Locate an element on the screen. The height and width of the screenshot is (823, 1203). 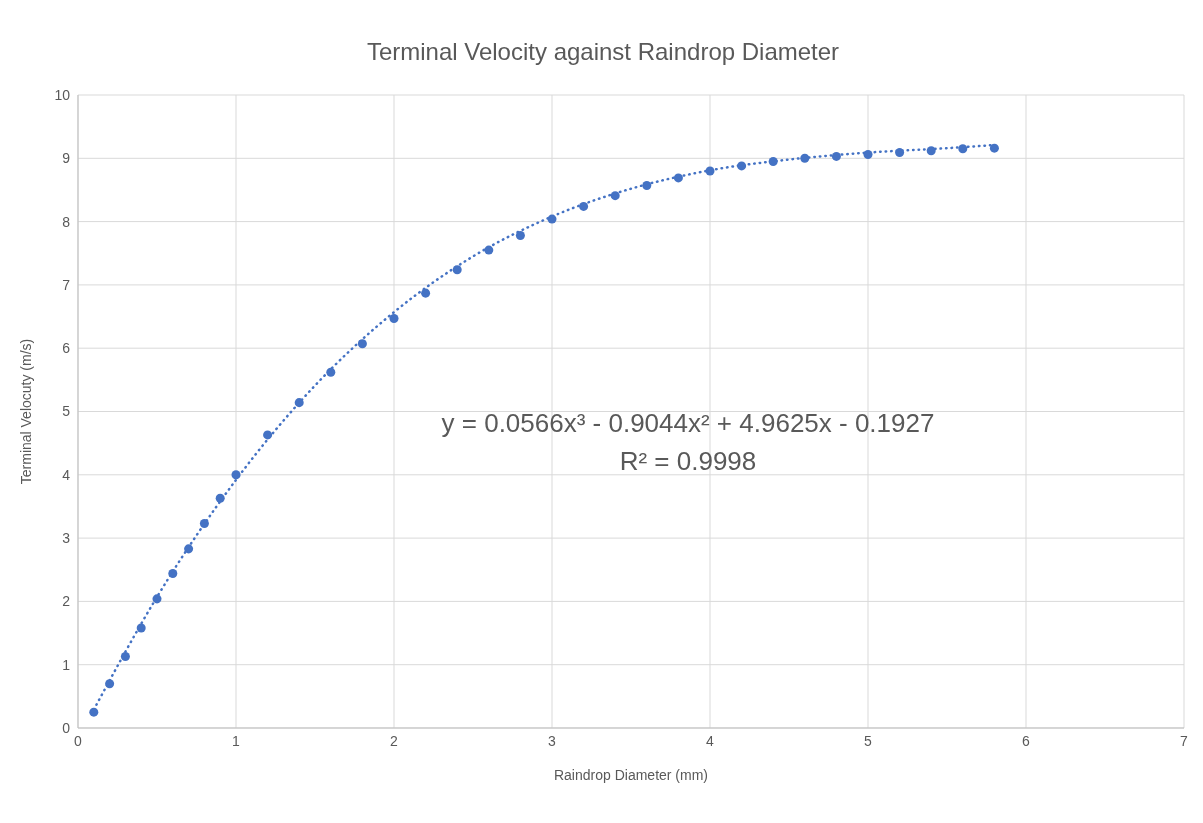
y-tick-label: 8 is located at coordinates (66, 221).